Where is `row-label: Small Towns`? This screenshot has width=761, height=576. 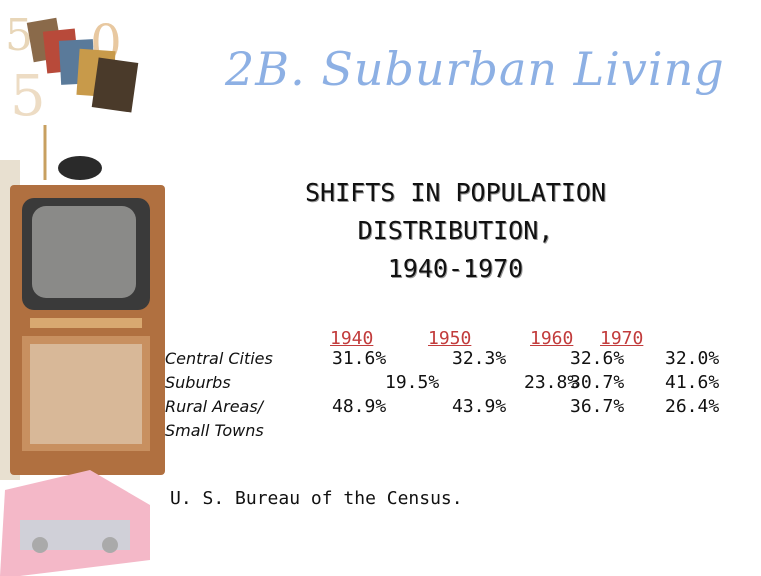 row-label: Small Towns is located at coordinates (214, 430).